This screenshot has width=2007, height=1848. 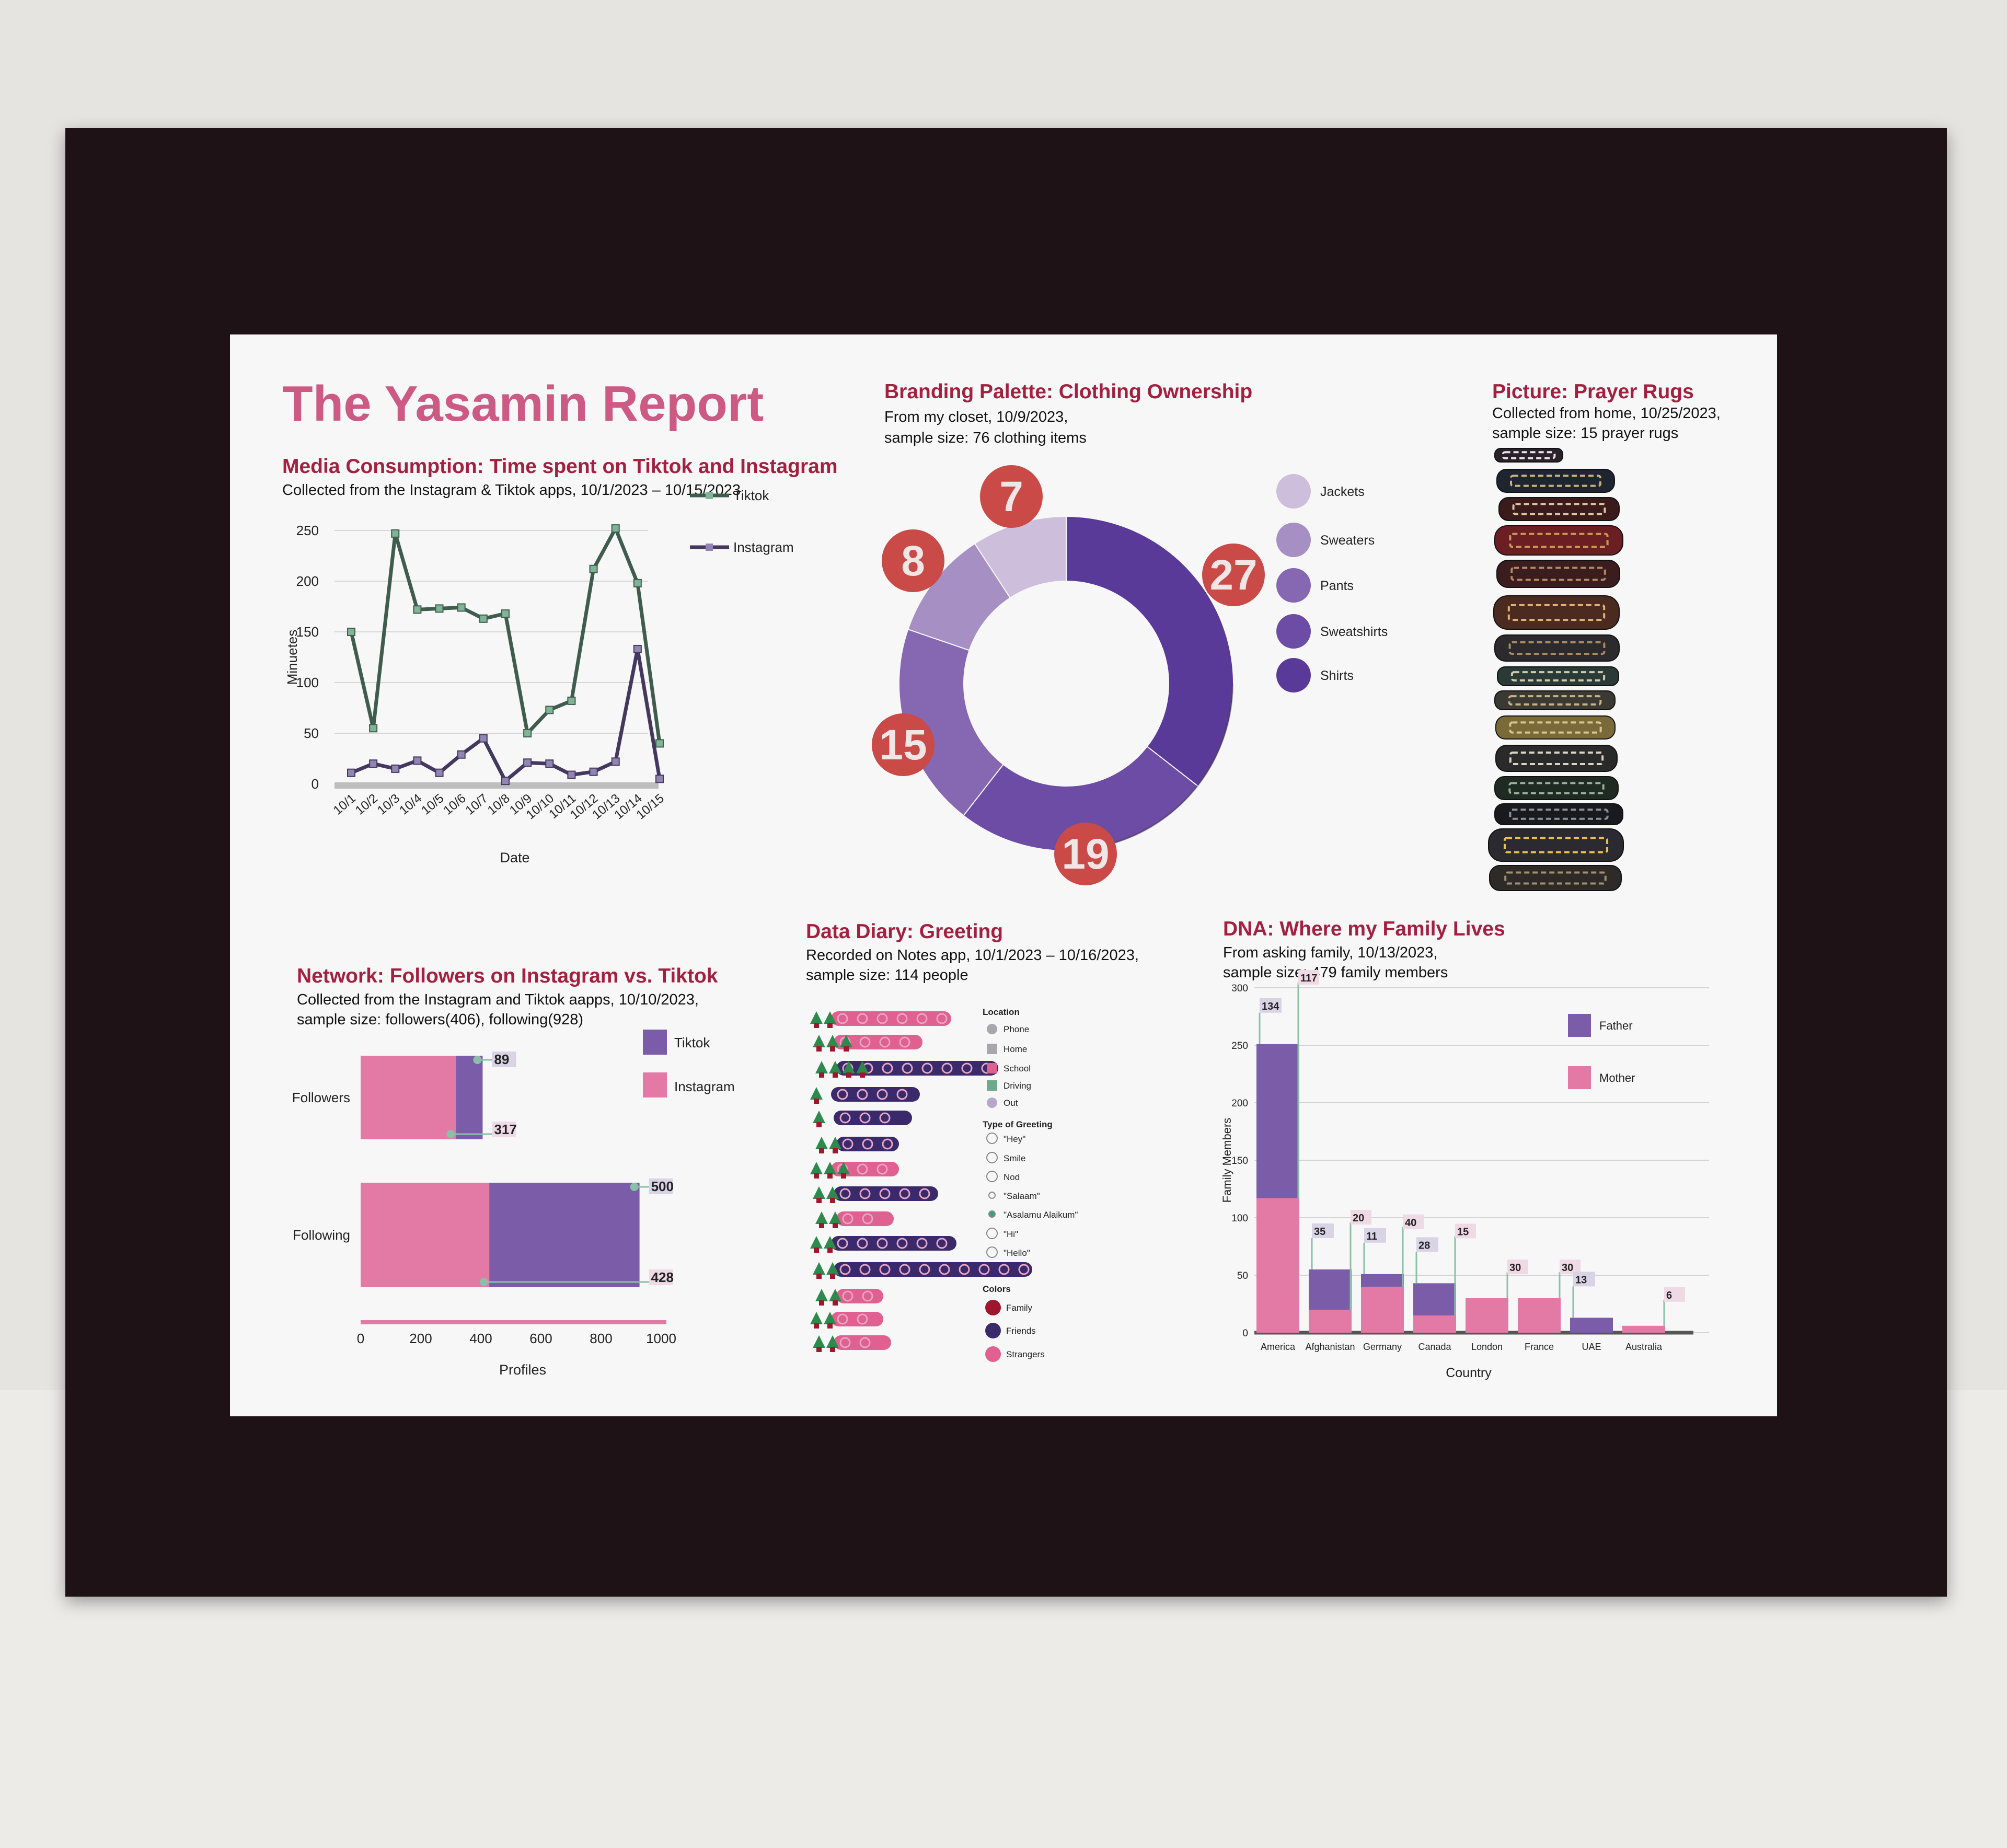 I want to click on x-axis-label: Profiles, so click(x=522, y=1370).